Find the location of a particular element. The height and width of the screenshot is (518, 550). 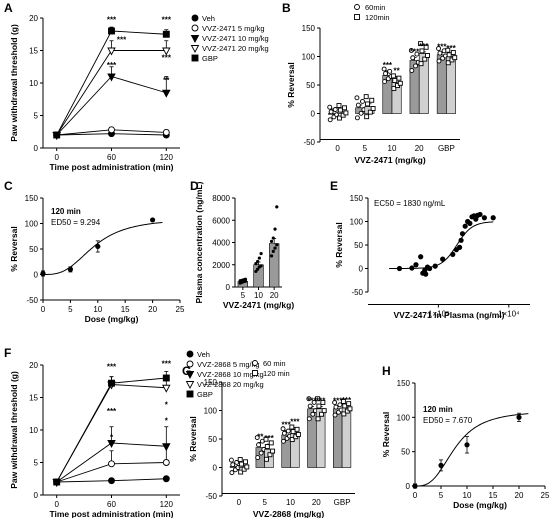

legend-entry: VVZ-2471 20 mg/kg is located at coordinates (235, 48).